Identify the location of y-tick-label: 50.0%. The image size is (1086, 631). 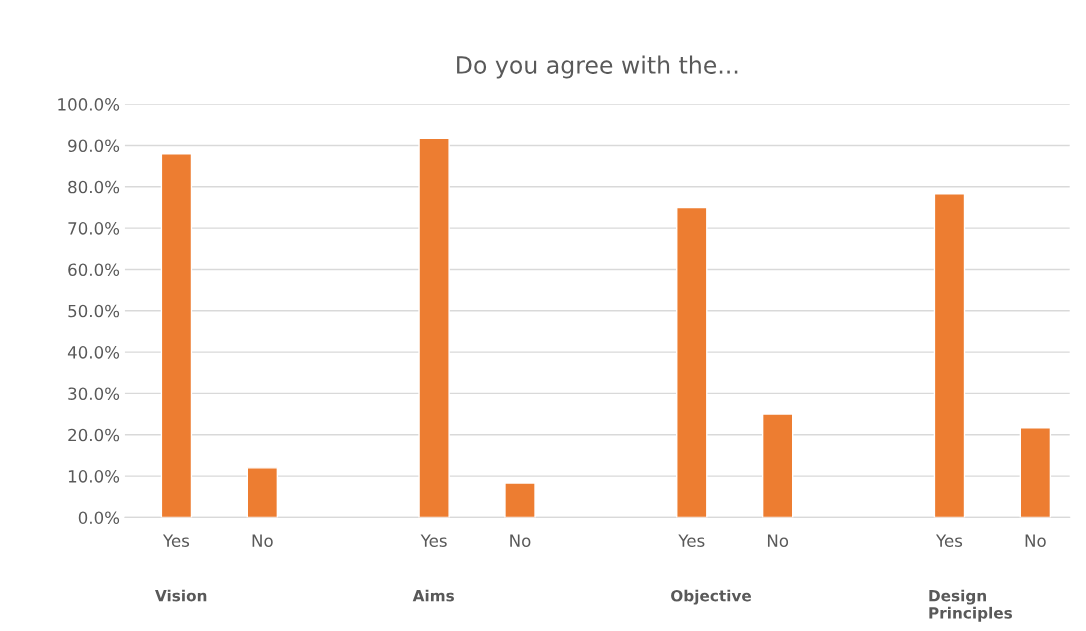
(94, 311).